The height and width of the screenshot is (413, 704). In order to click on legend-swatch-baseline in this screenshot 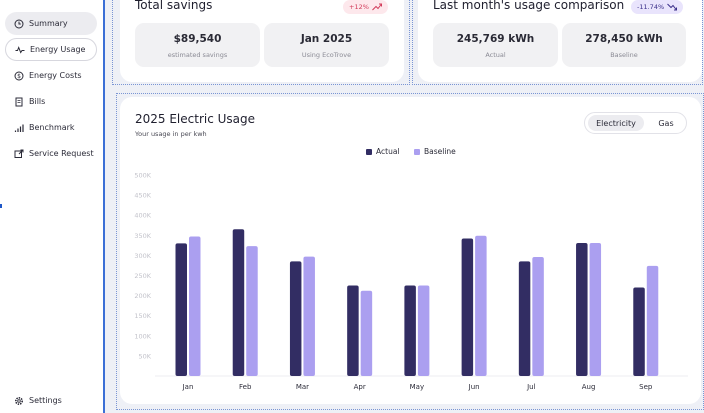, I will do `click(417, 151)`.